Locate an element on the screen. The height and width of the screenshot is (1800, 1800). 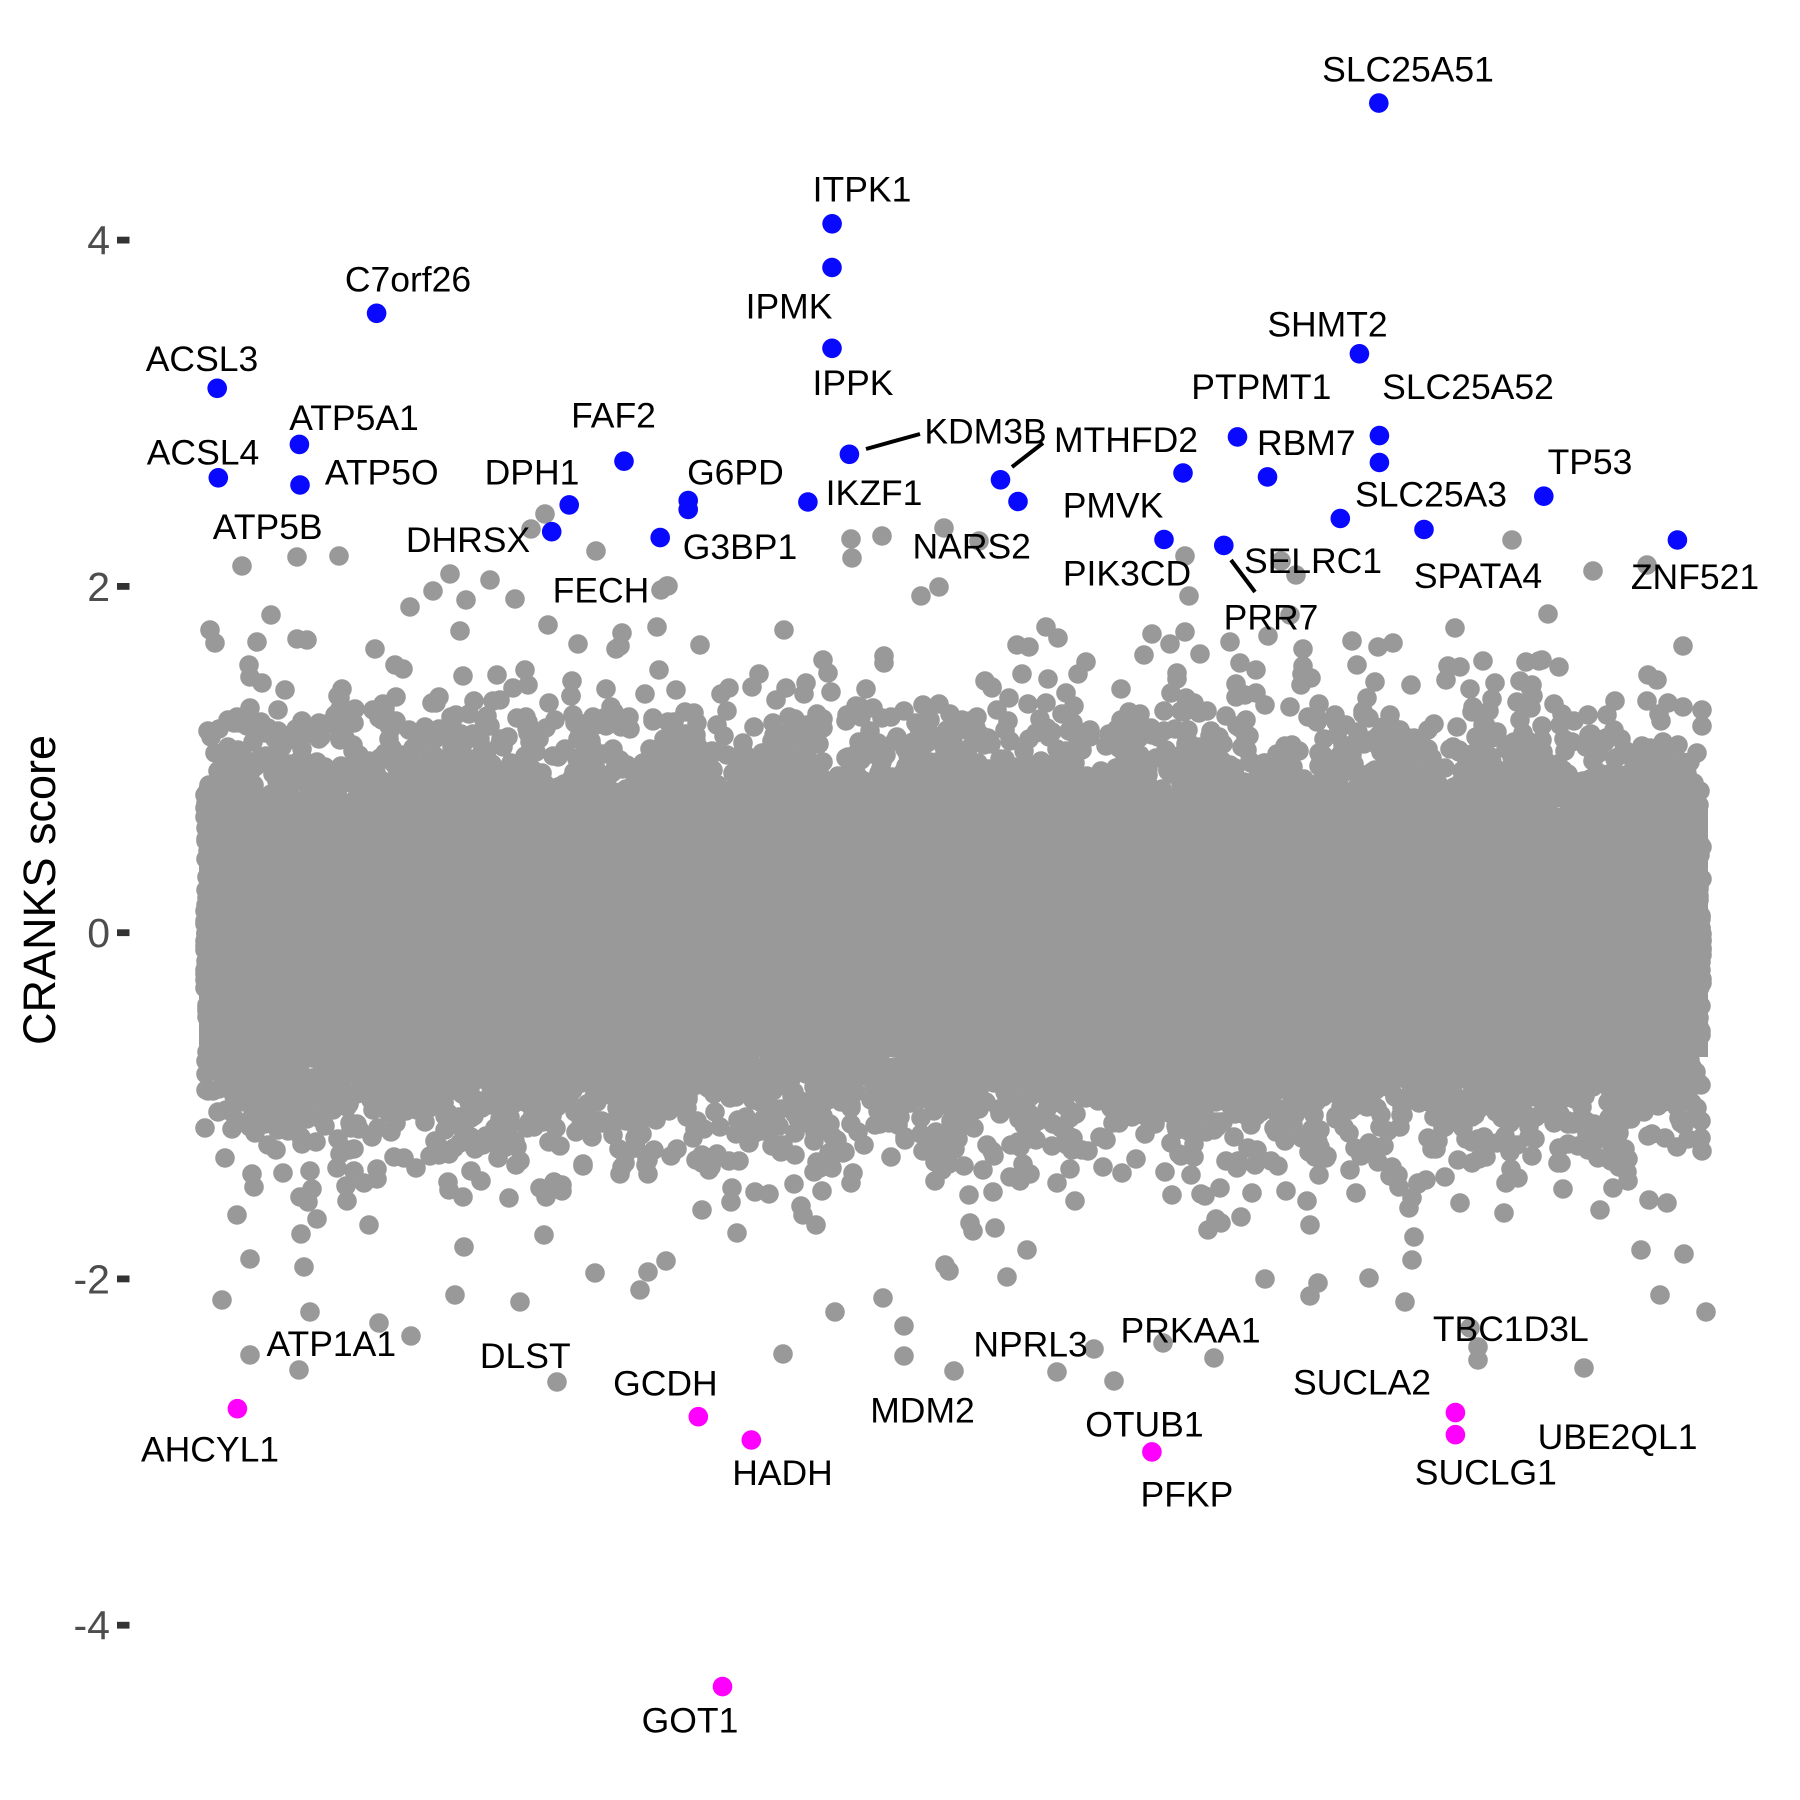
svg-text: NPRL3 is located at coordinates (1030, 1344).